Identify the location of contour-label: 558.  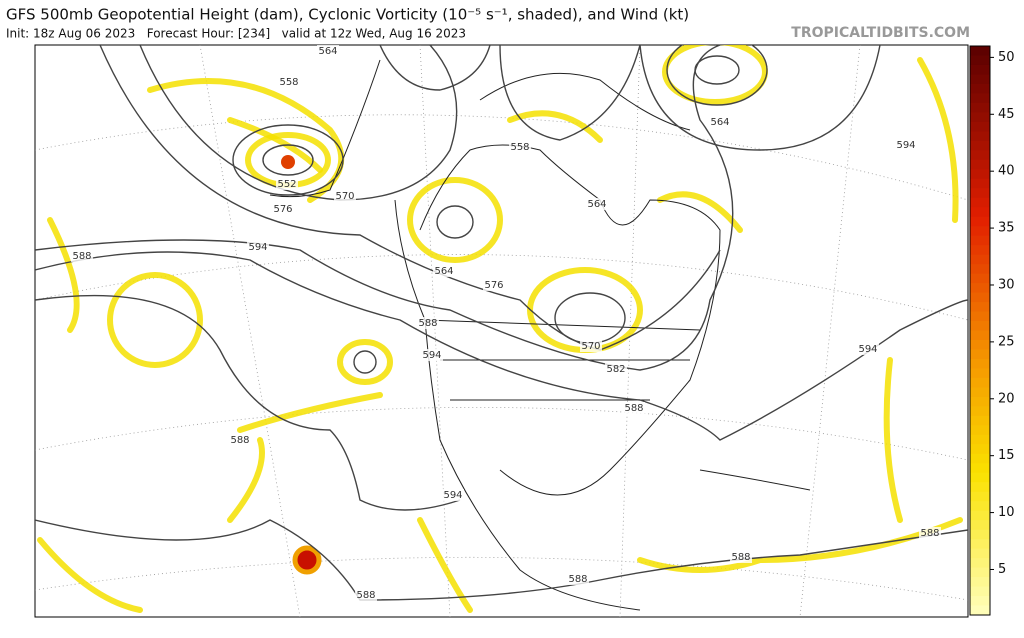
(288, 82).